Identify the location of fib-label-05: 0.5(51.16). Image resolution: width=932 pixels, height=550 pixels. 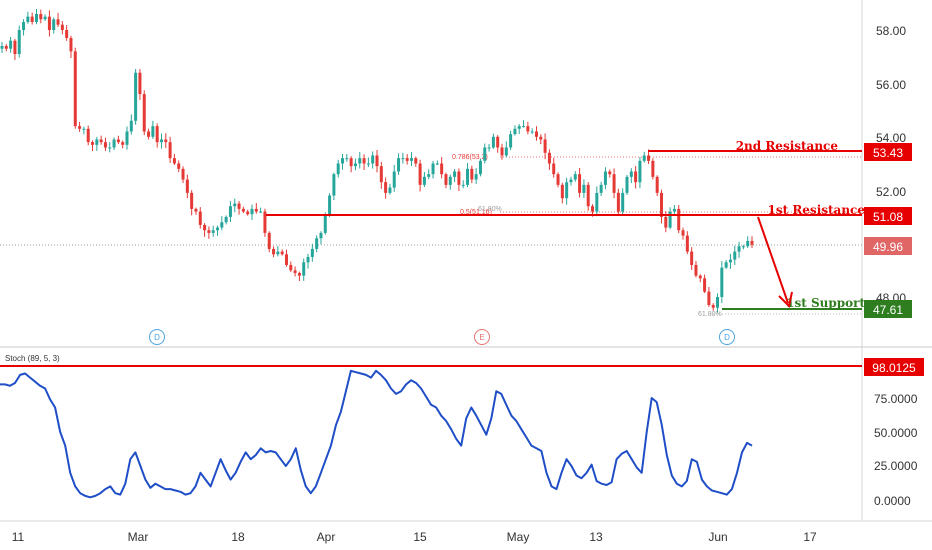
(476, 212).